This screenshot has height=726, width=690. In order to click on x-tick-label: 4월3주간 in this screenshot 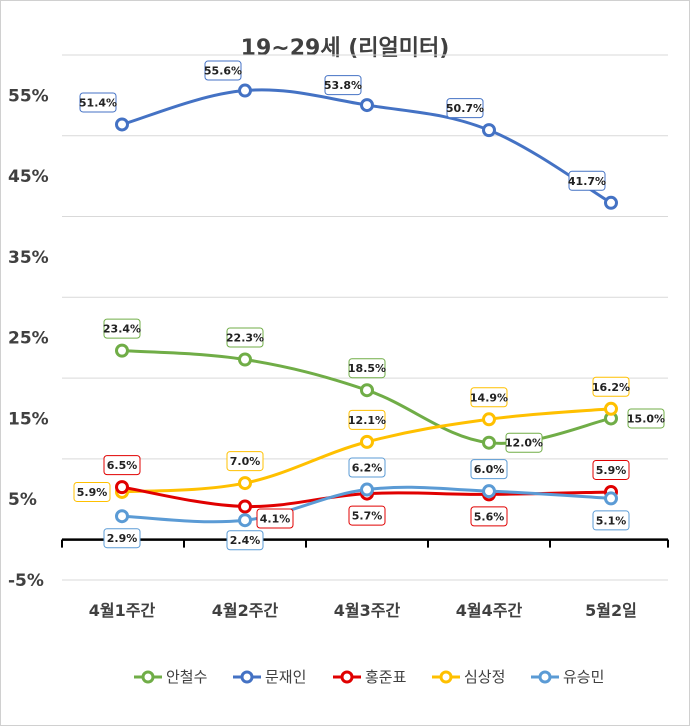, I will do `click(367, 610)`.